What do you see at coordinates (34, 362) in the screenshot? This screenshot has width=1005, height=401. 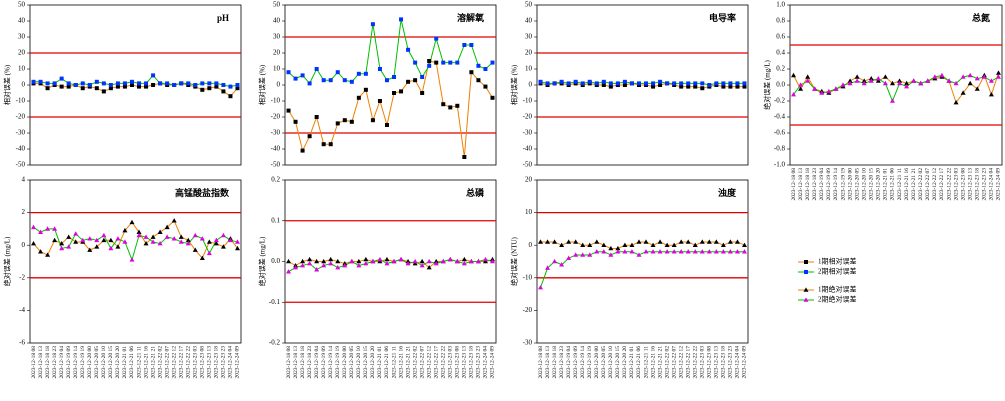 I see `x-tick-label: 2023-12-18 08` at bounding box center [34, 362].